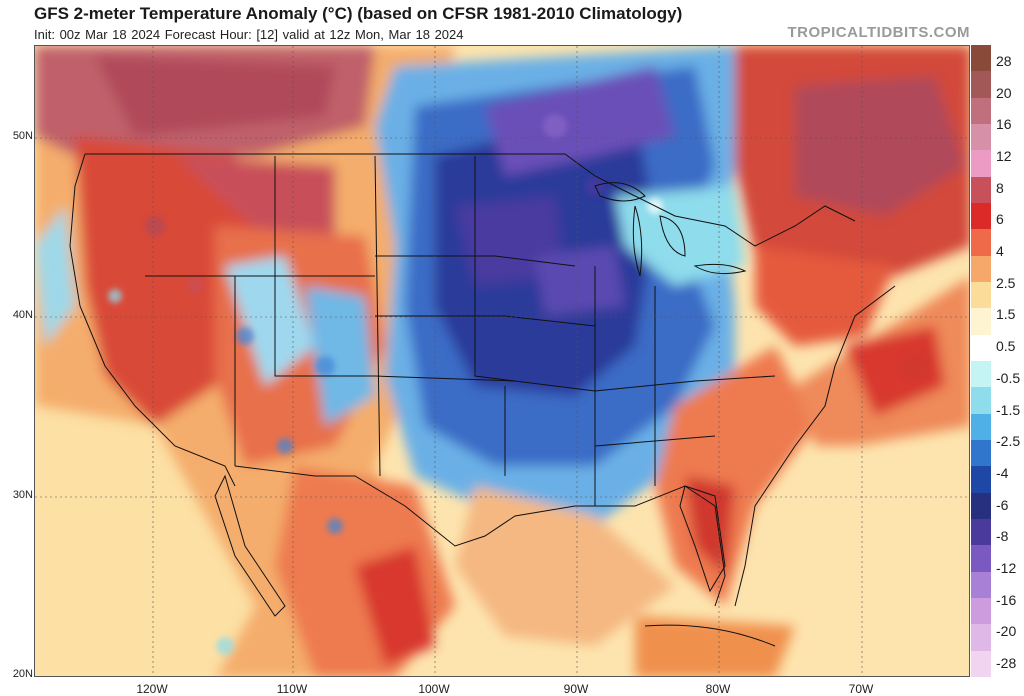 This screenshot has width=1024, height=696. Describe the element at coordinates (434, 689) in the screenshot. I see `lon-label-100w: 100W` at that location.